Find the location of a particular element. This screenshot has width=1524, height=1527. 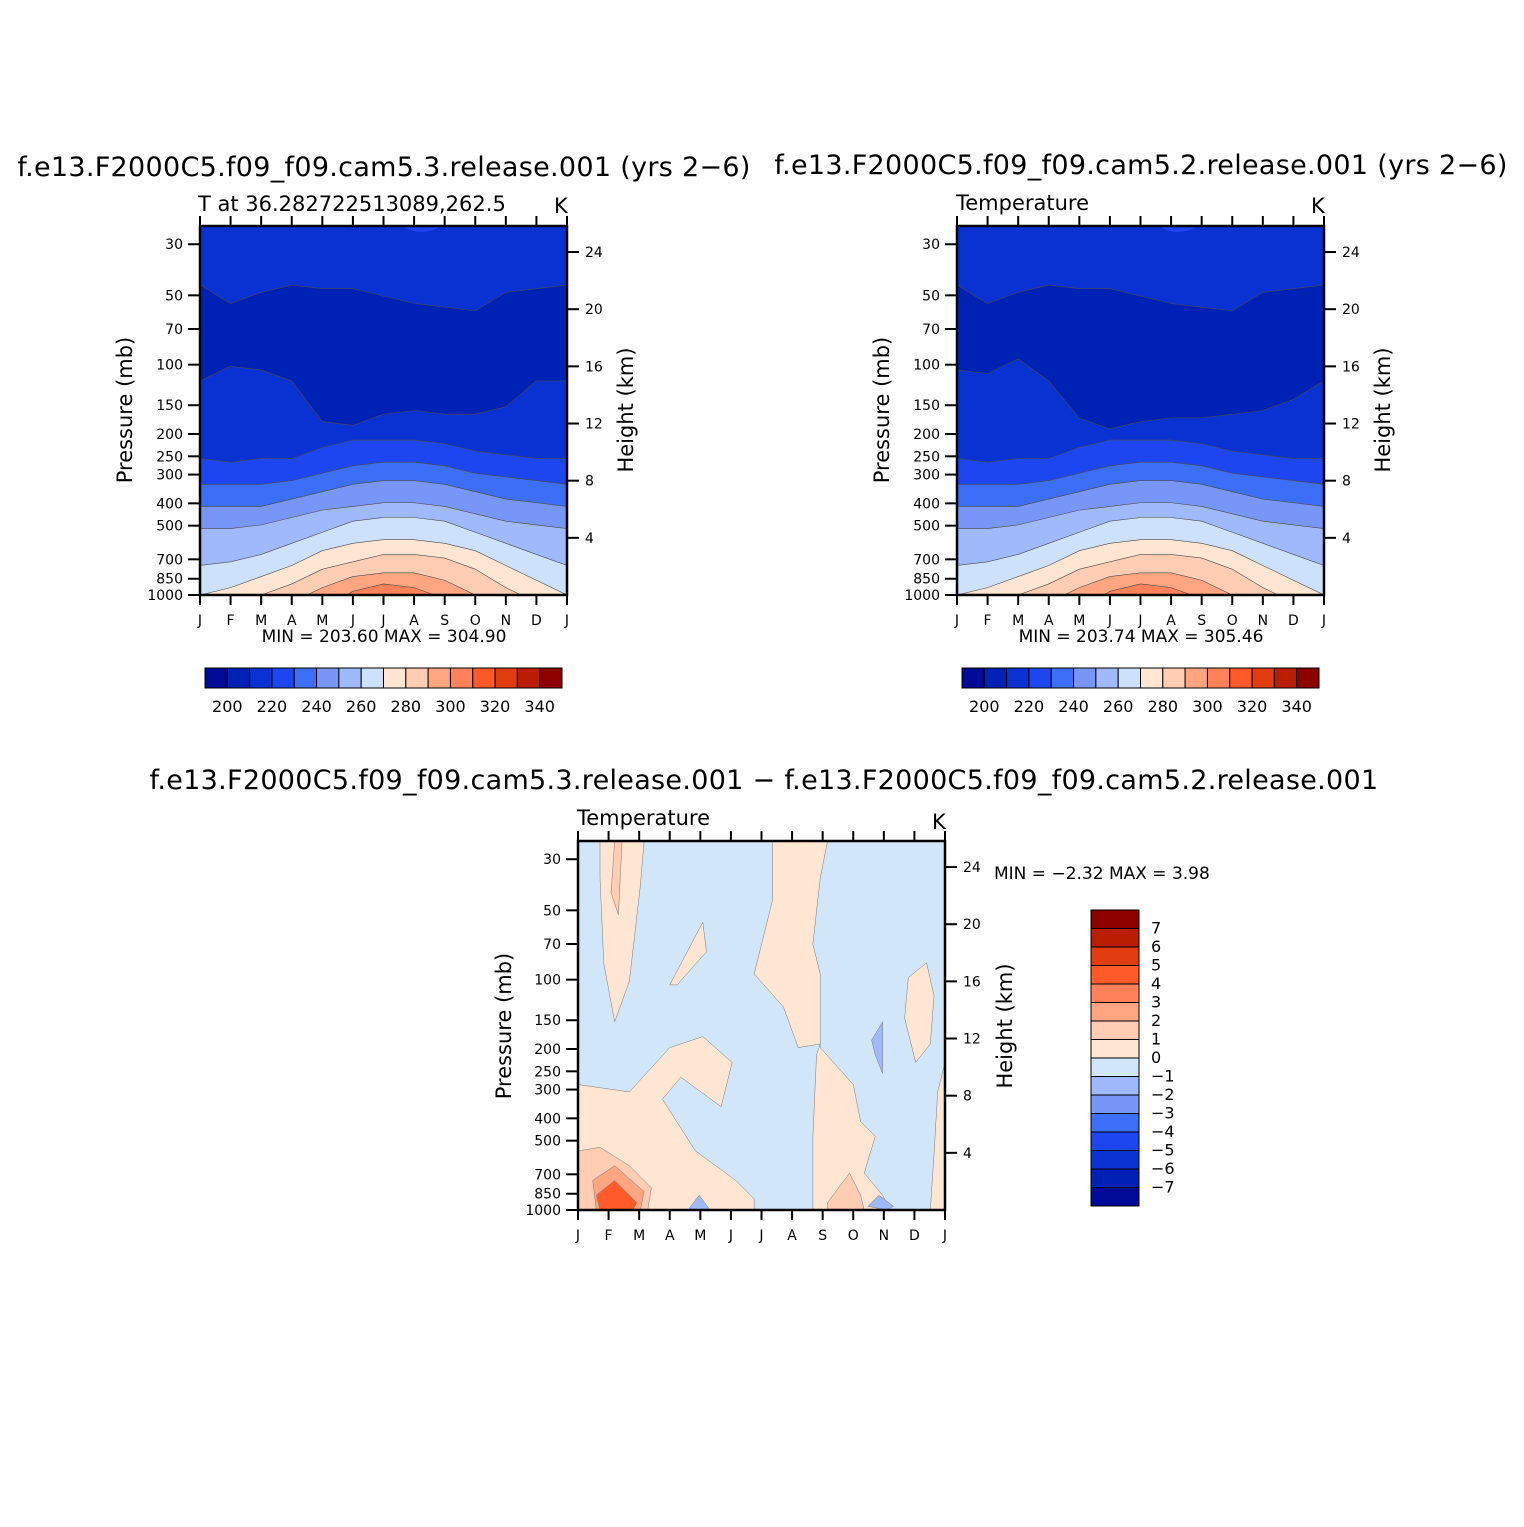

height-tick-label: 20 is located at coordinates (594, 310).